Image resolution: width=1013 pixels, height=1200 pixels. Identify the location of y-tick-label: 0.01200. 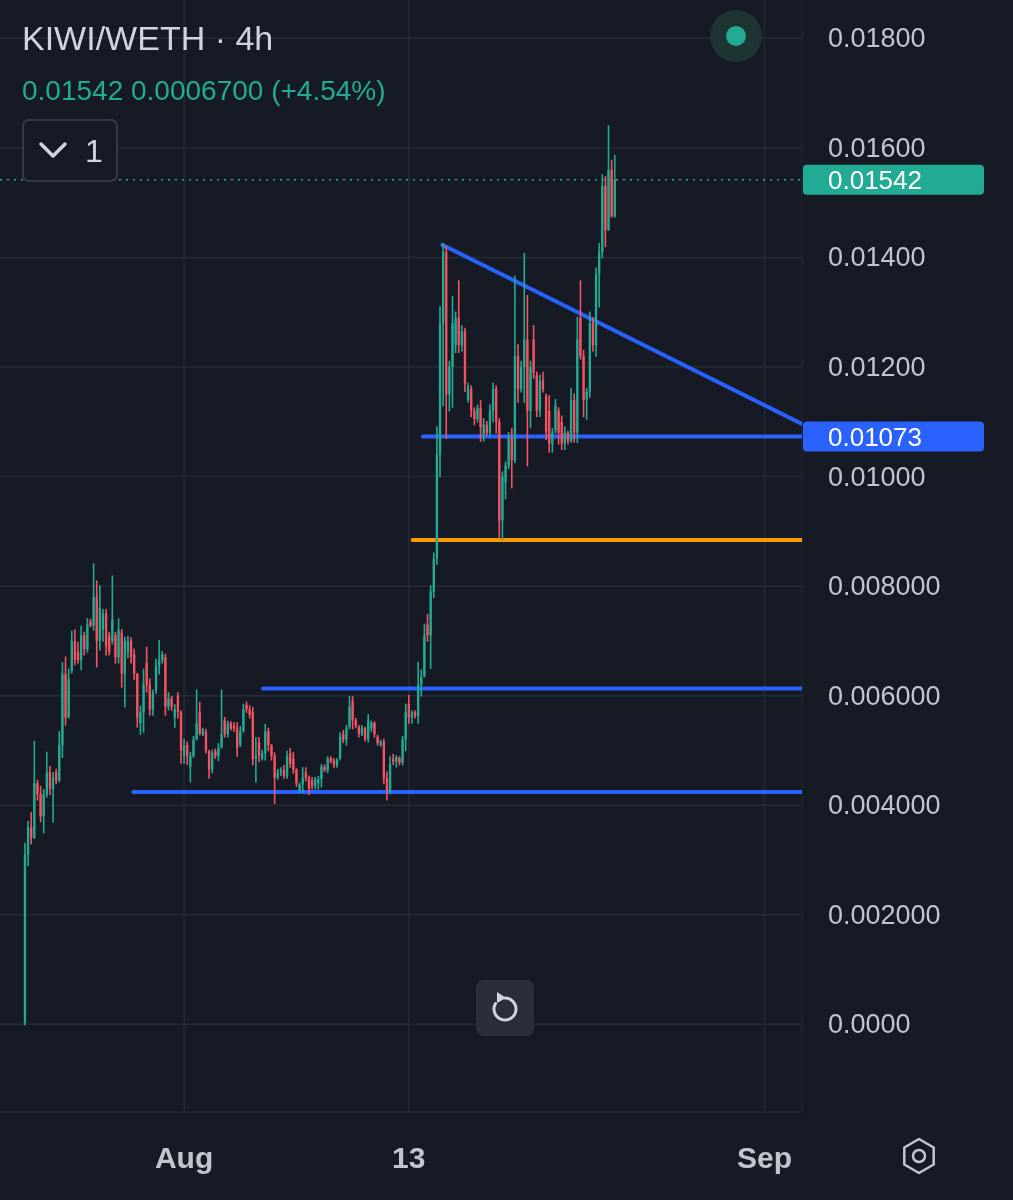
(877, 367).